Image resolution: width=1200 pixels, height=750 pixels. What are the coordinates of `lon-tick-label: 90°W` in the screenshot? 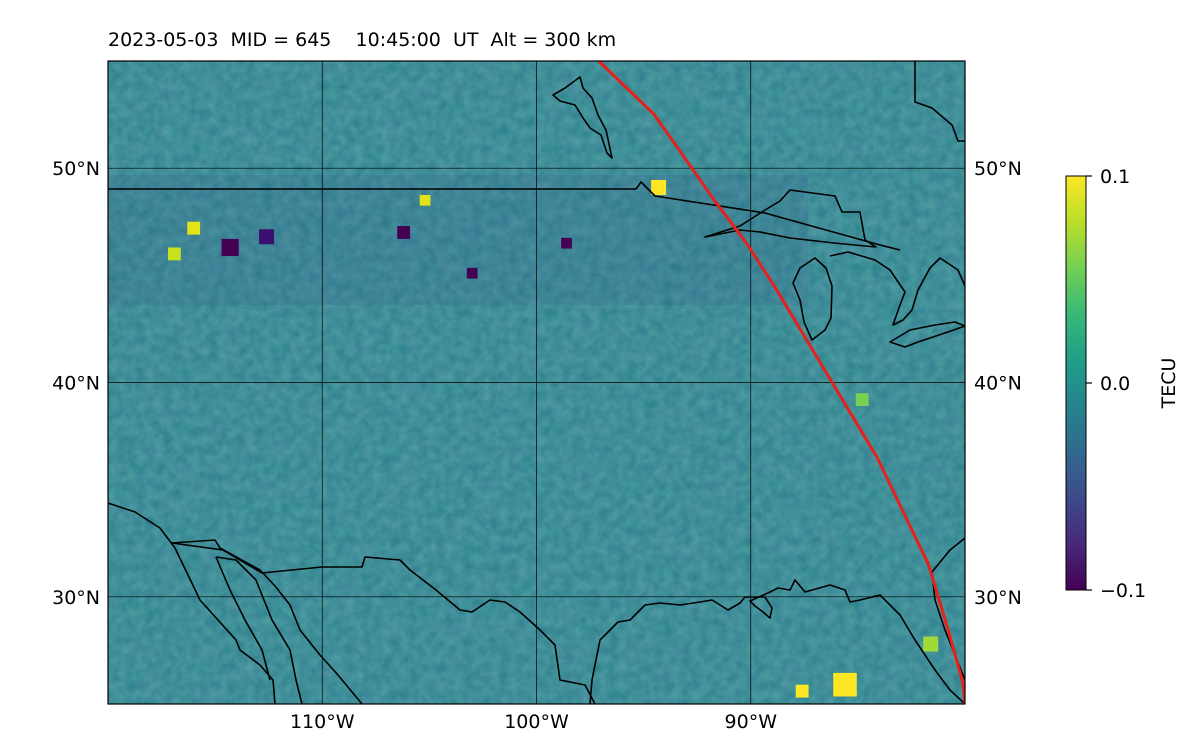 It's located at (751, 722).